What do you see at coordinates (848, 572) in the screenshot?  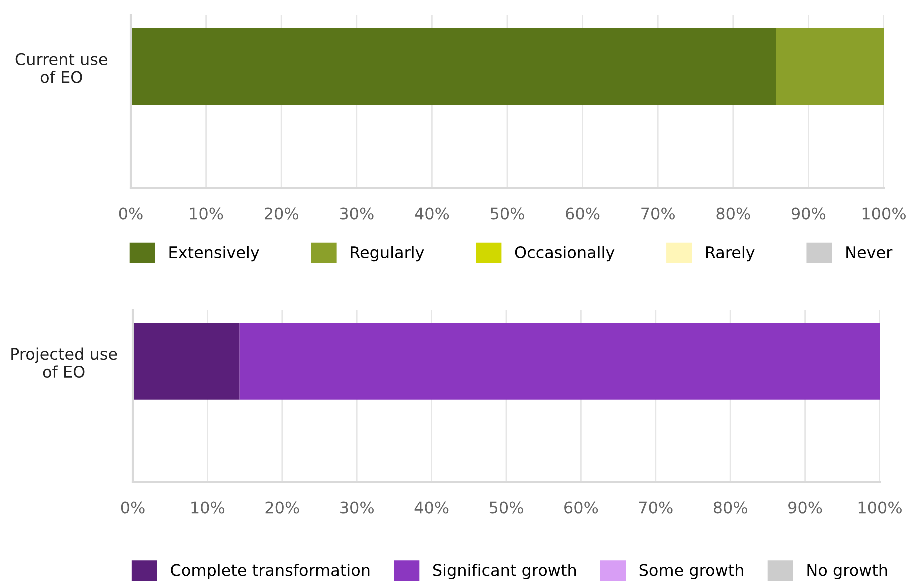 I see `legend-label: No growth` at bounding box center [848, 572].